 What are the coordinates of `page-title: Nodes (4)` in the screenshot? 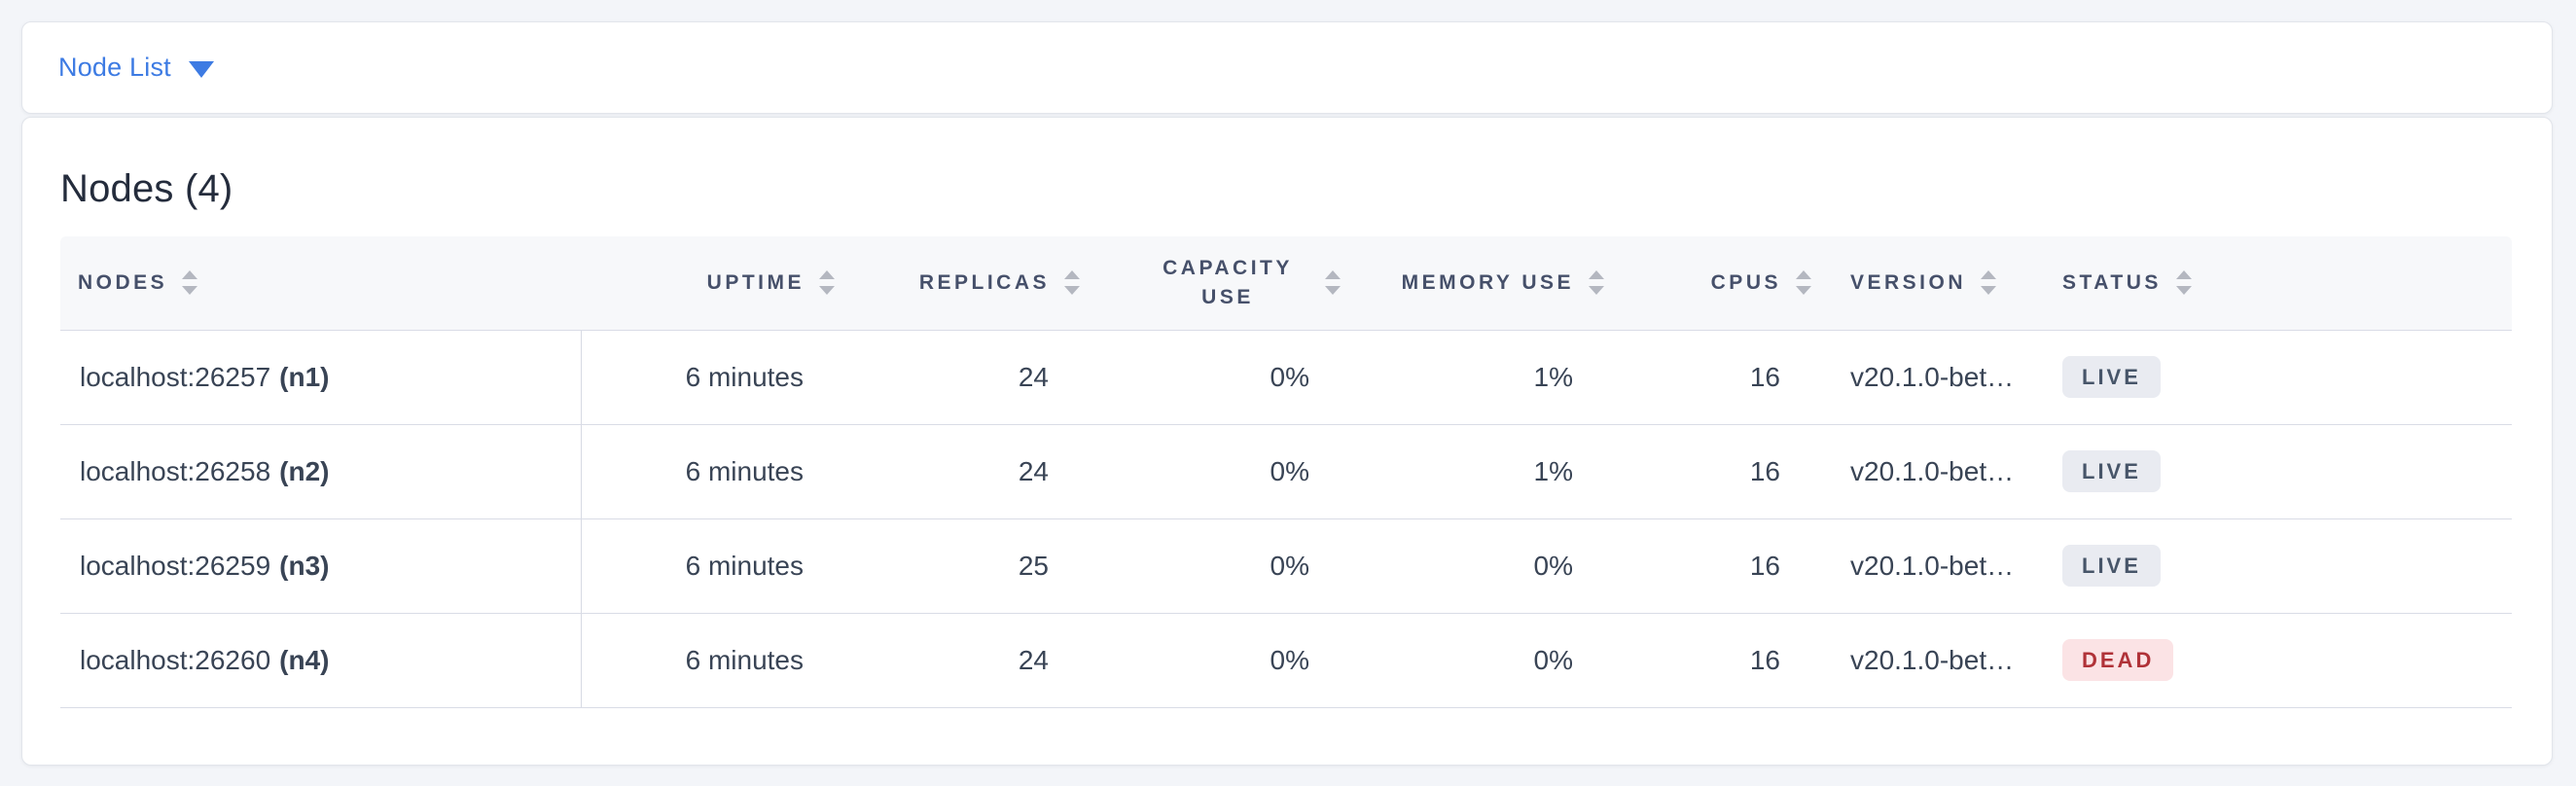 It's located at (146, 188).